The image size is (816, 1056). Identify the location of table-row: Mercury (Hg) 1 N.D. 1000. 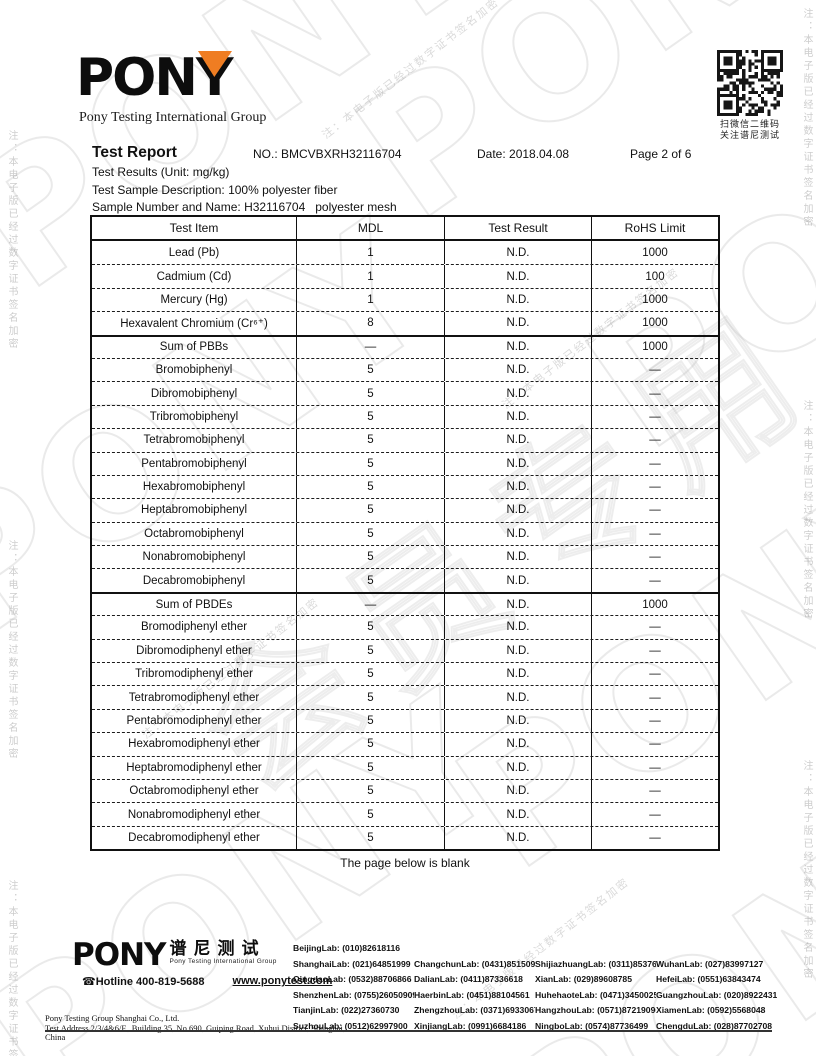
(405, 299).